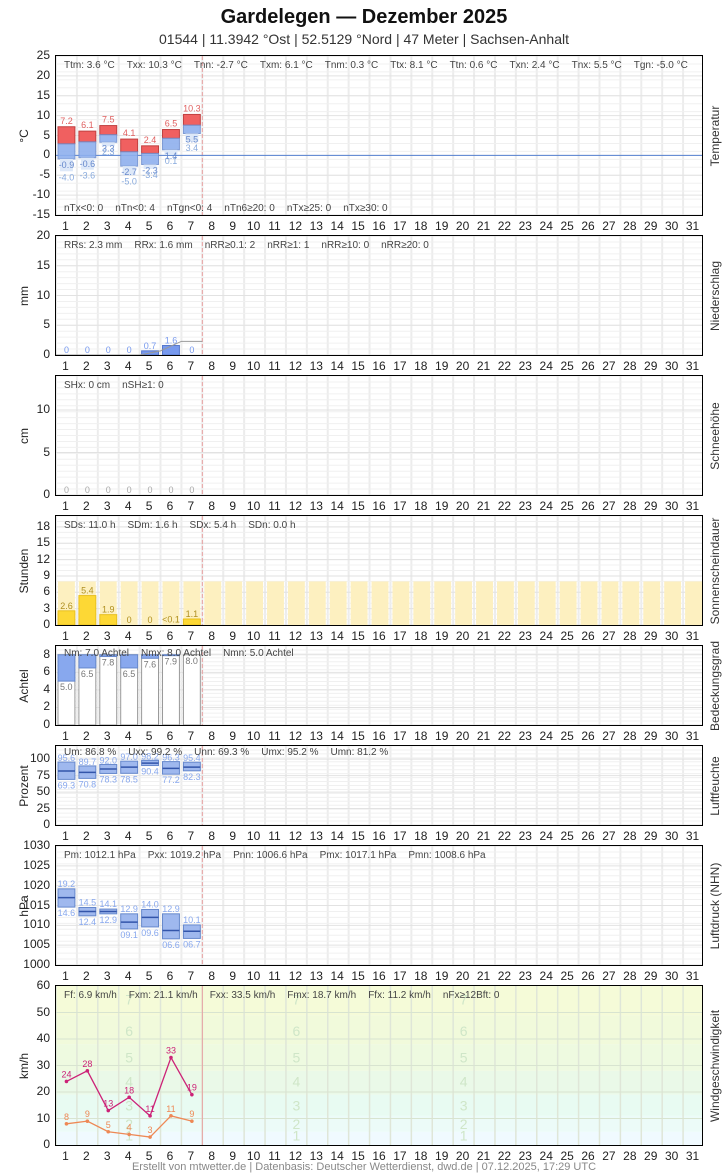 This screenshot has width=728, height=1175. I want to click on temperature-ytick: -5, so click(44, 174).